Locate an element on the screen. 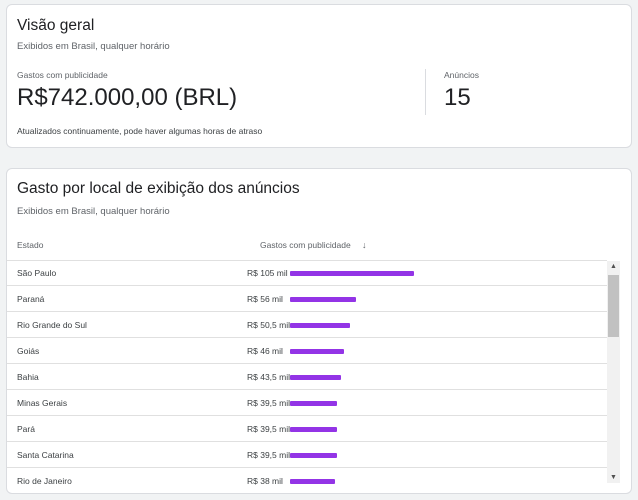 This screenshot has width=638, height=500. row-state-name: São Paulo is located at coordinates (37, 273).